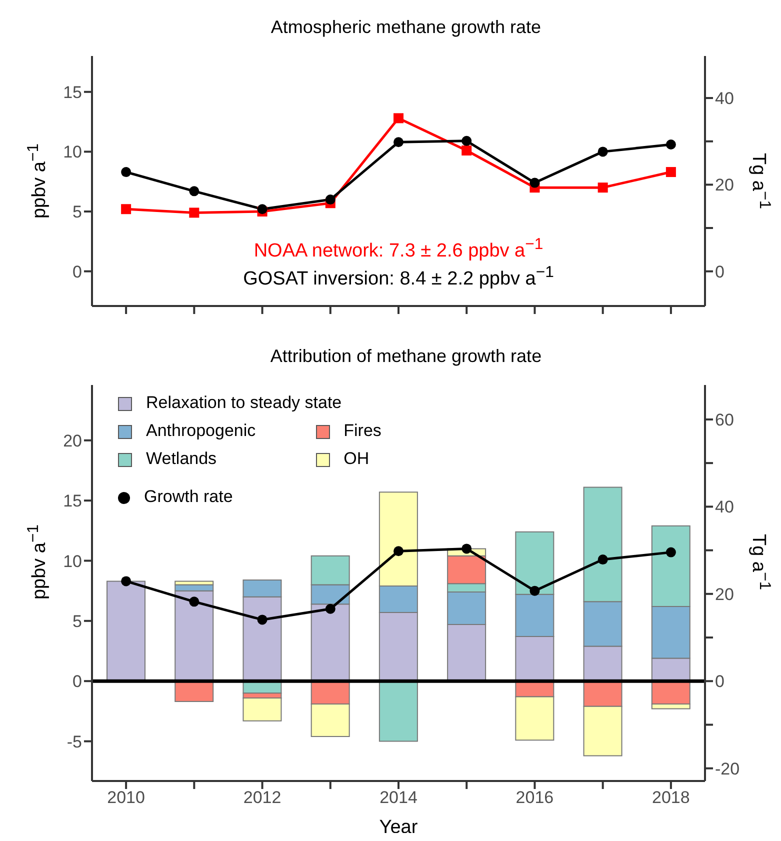  Describe the element at coordinates (398, 827) in the screenshot. I see `x-axis-title: Year` at that location.